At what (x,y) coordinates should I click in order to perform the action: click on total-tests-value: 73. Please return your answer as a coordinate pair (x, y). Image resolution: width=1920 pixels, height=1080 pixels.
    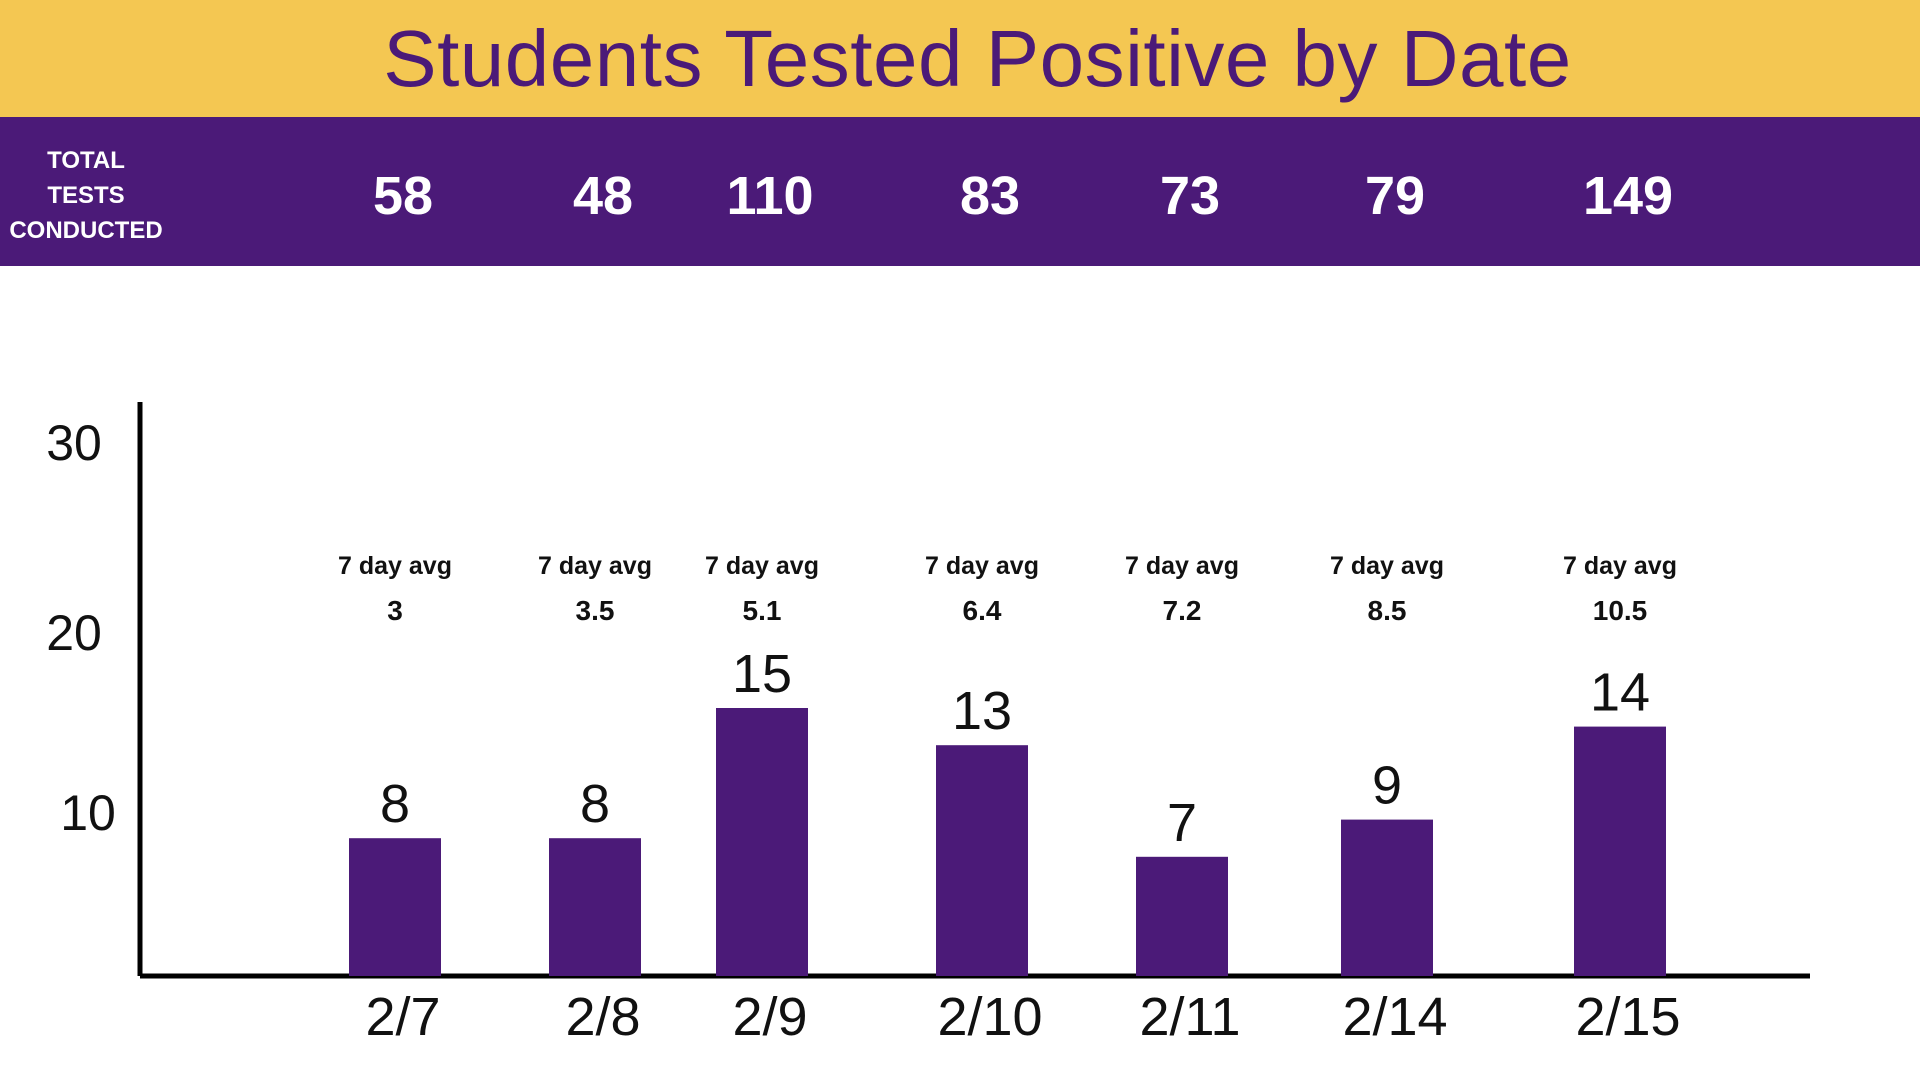
    Looking at the image, I should click on (1190, 196).